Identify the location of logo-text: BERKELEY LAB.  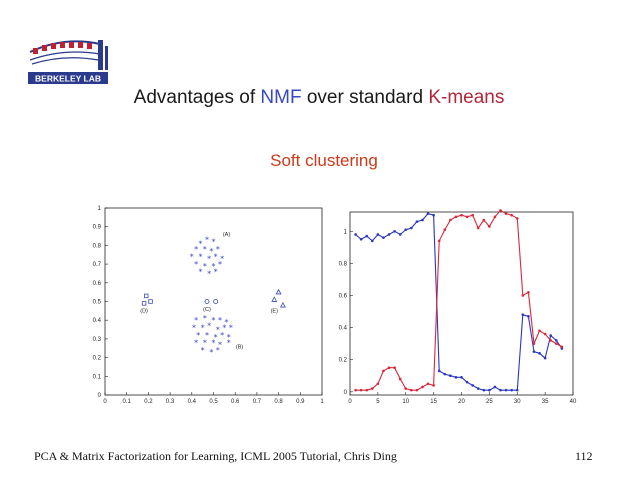
(68, 79).